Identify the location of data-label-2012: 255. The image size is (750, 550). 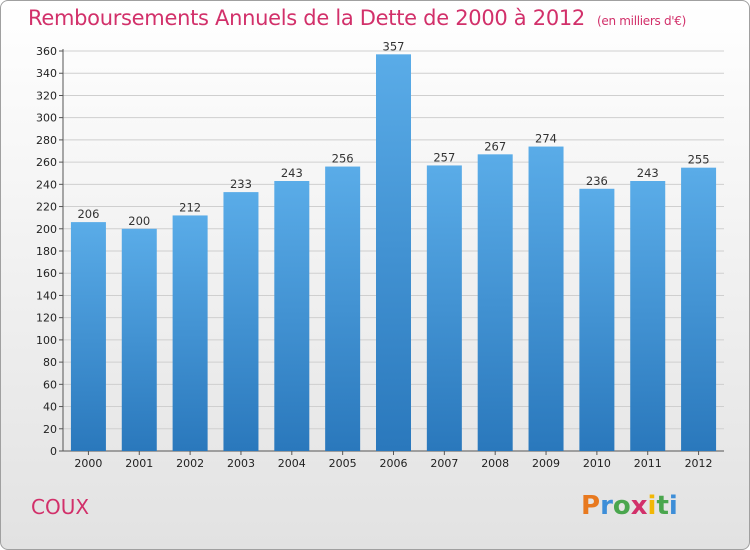
(699, 160).